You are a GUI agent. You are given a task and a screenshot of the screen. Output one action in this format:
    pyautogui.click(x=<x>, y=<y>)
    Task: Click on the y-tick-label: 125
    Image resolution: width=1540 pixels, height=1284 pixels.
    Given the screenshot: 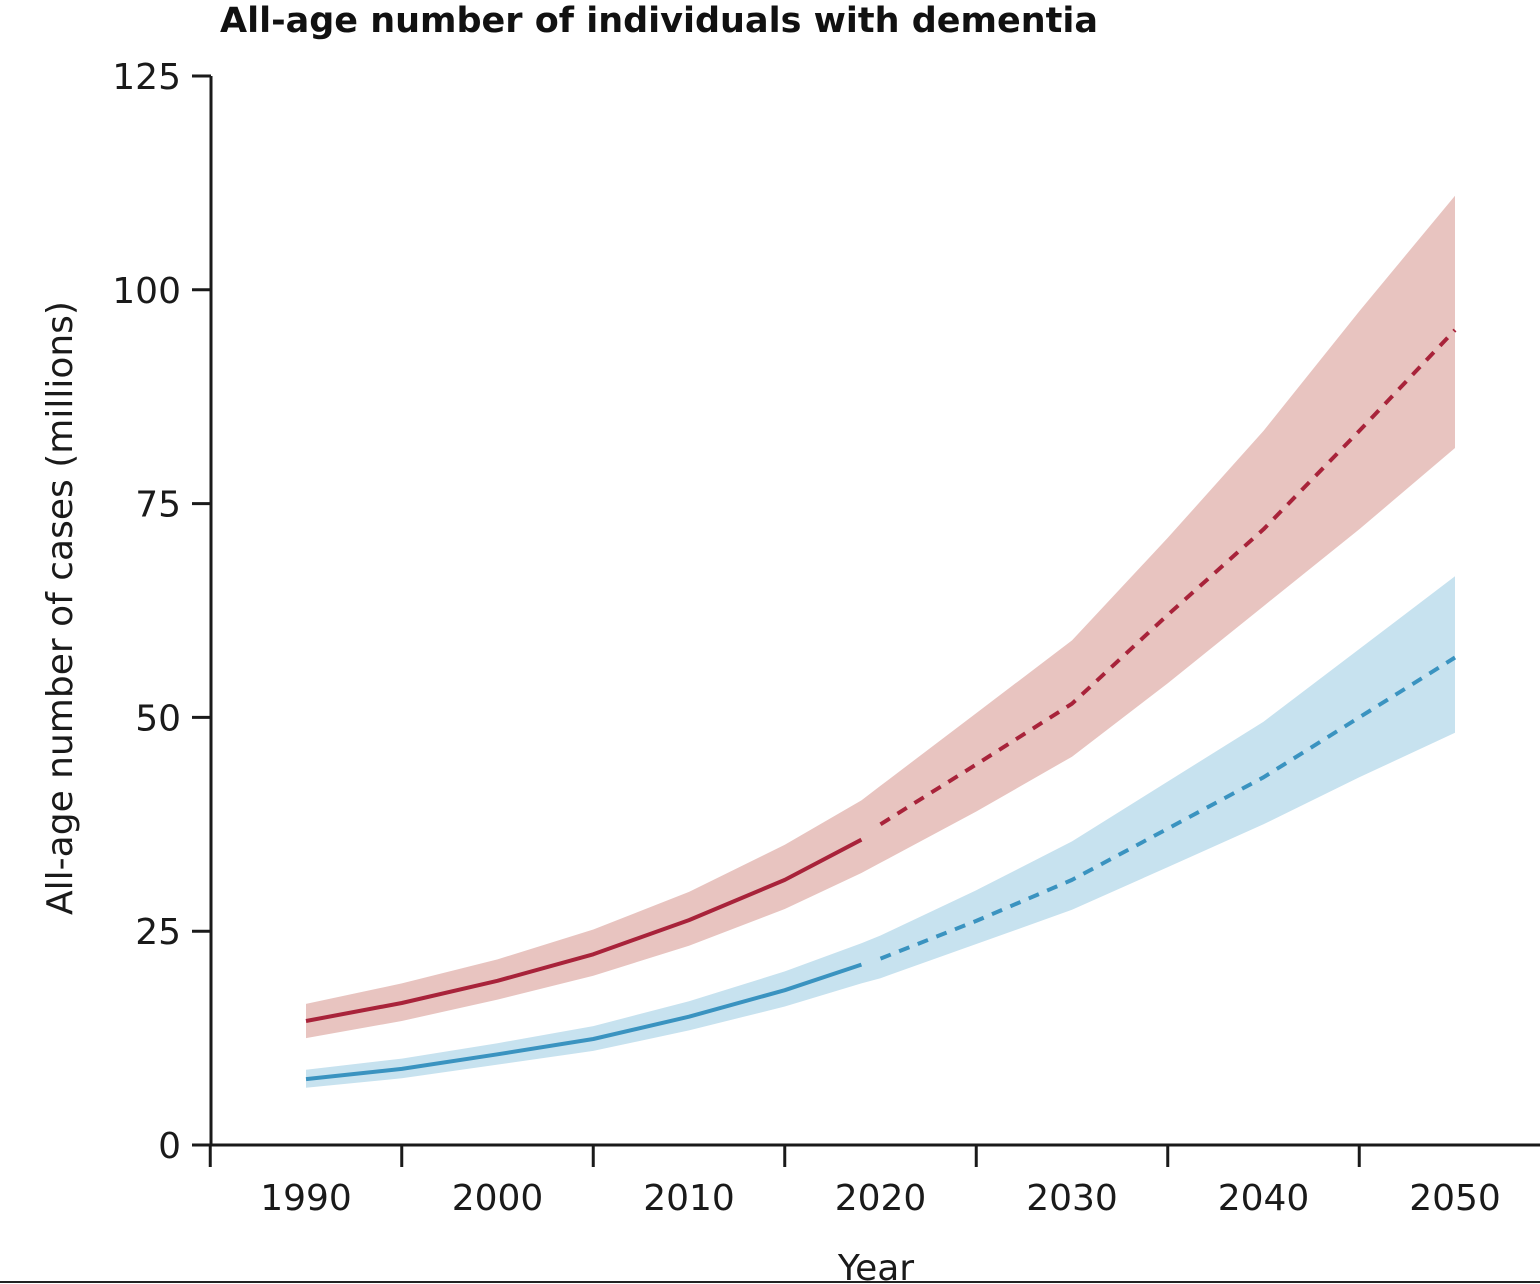 What is the action you would take?
    pyautogui.click(x=146, y=77)
    